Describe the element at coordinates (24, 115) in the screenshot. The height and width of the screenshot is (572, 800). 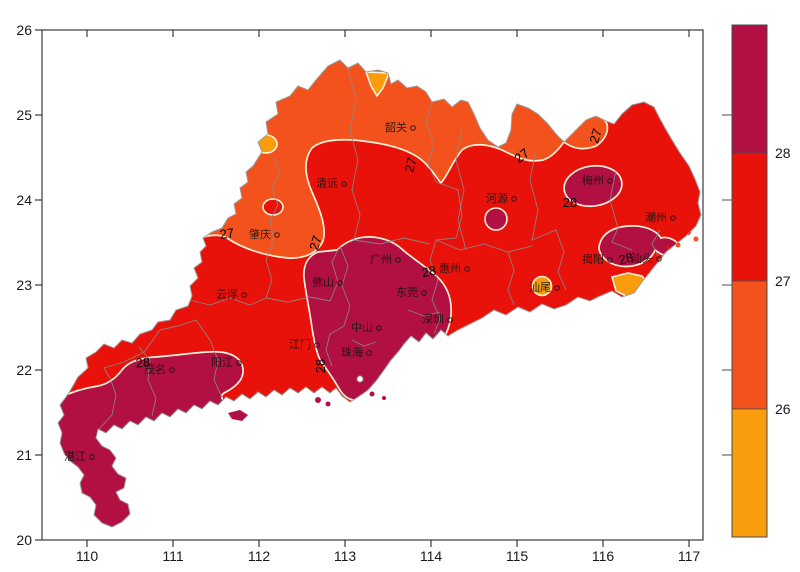
I see `y-axis-tick-label: 25` at that location.